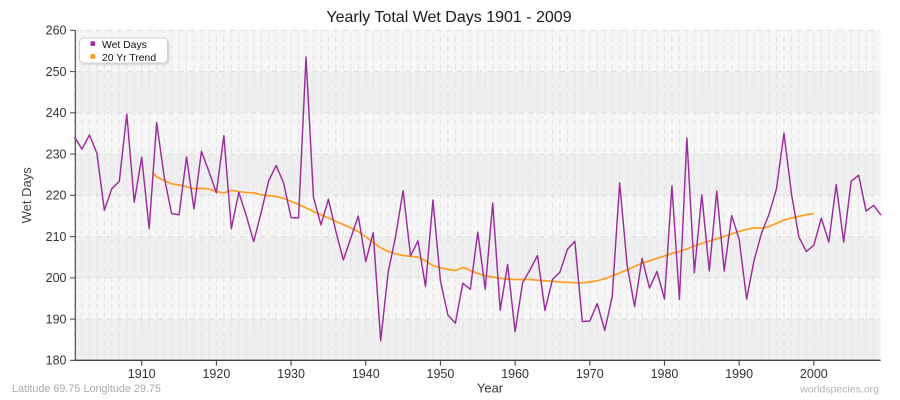 The height and width of the screenshot is (400, 900). Describe the element at coordinates (142, 374) in the screenshot. I see `svg-text: 1910` at that location.